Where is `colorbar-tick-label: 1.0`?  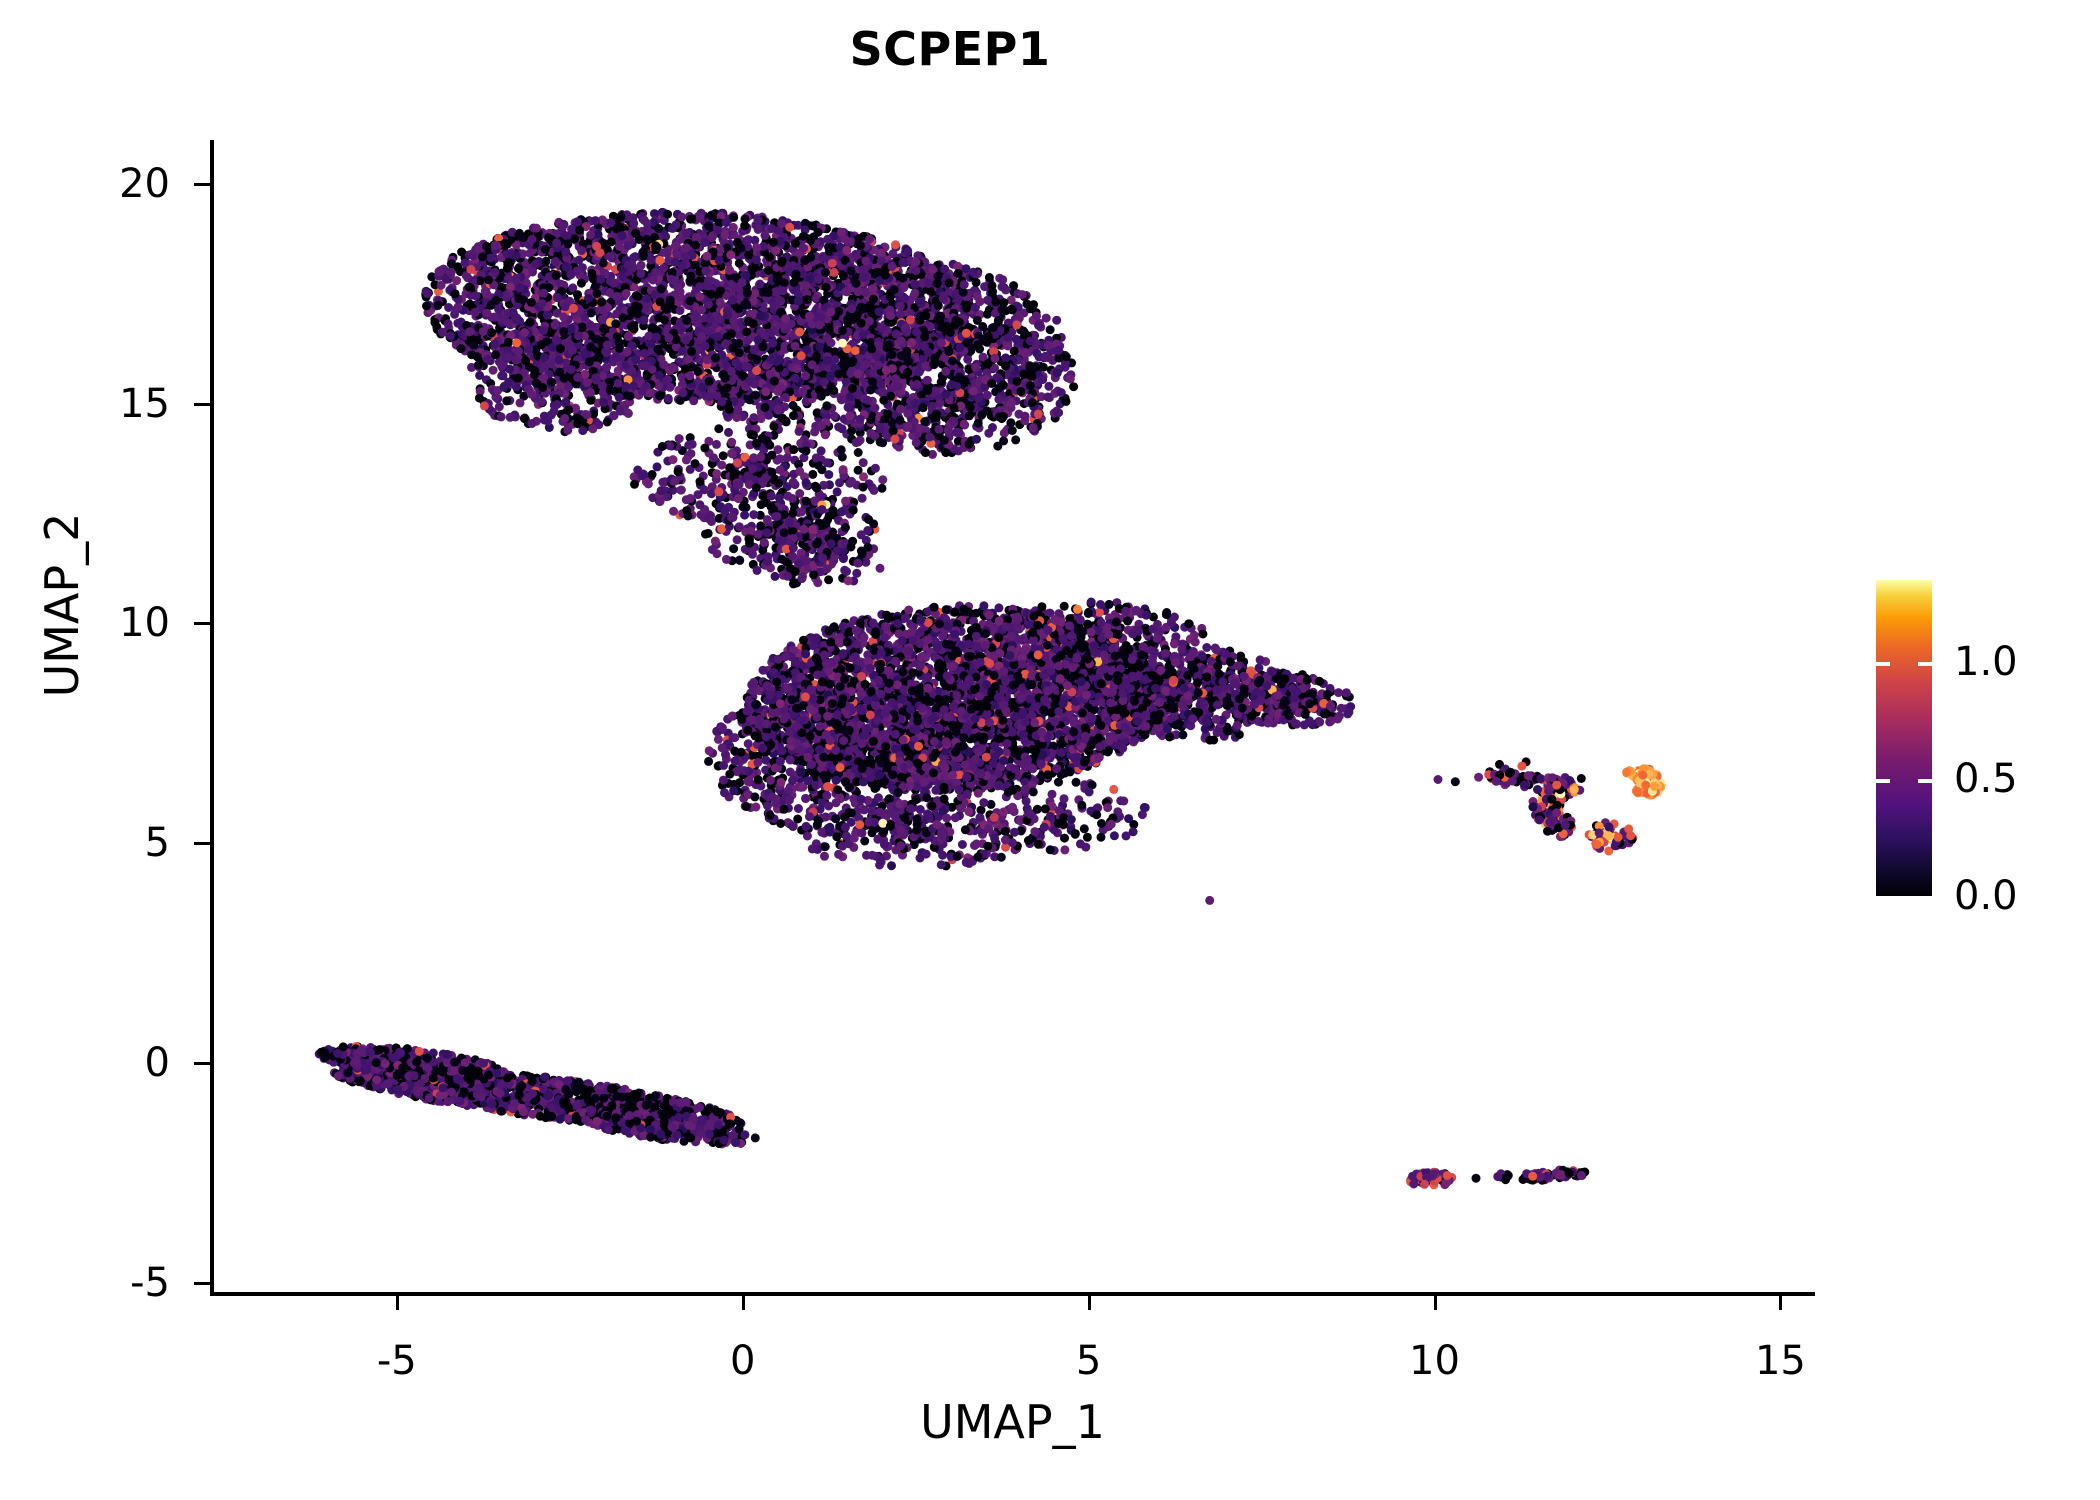
colorbar-tick-label: 1.0 is located at coordinates (1986, 661).